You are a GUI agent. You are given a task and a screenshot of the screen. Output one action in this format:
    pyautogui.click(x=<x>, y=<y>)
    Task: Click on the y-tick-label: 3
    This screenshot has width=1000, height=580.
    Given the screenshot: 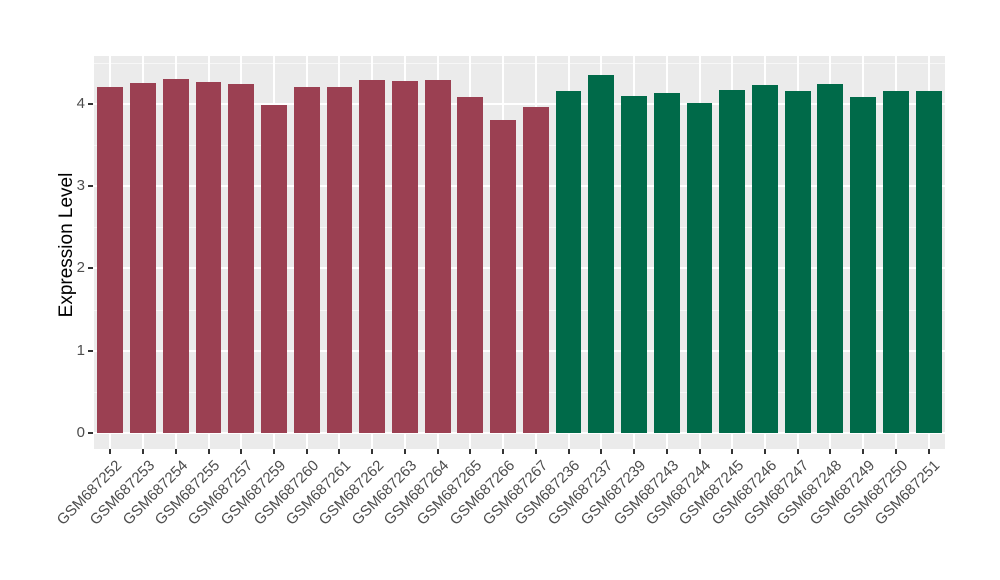 What is the action you would take?
    pyautogui.click(x=80, y=186)
    